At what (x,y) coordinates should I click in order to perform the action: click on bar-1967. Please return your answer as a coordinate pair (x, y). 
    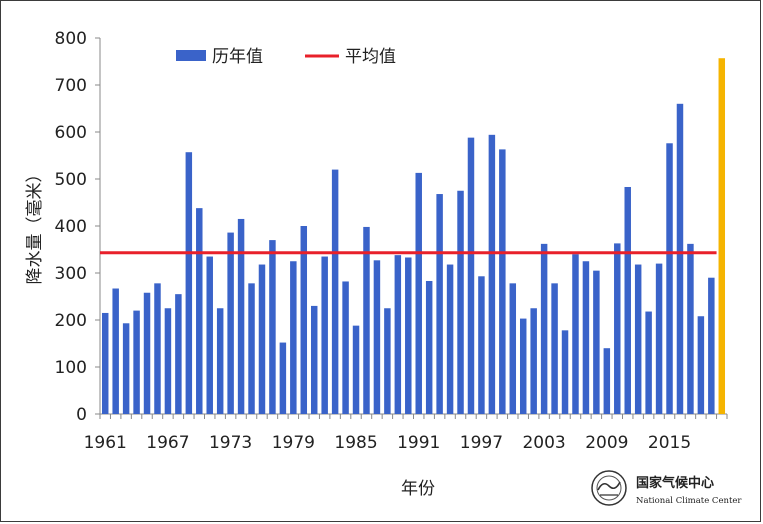
    Looking at the image, I should click on (168, 361).